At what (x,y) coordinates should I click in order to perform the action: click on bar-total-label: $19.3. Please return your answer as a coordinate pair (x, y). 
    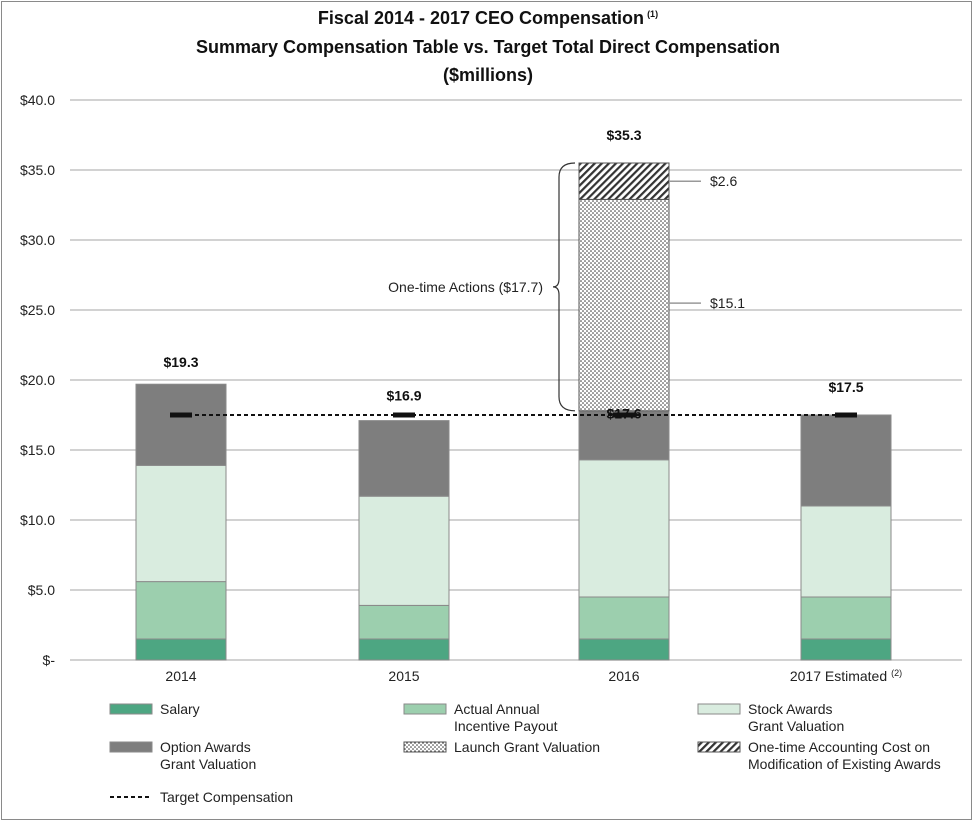
    Looking at the image, I should click on (180, 362).